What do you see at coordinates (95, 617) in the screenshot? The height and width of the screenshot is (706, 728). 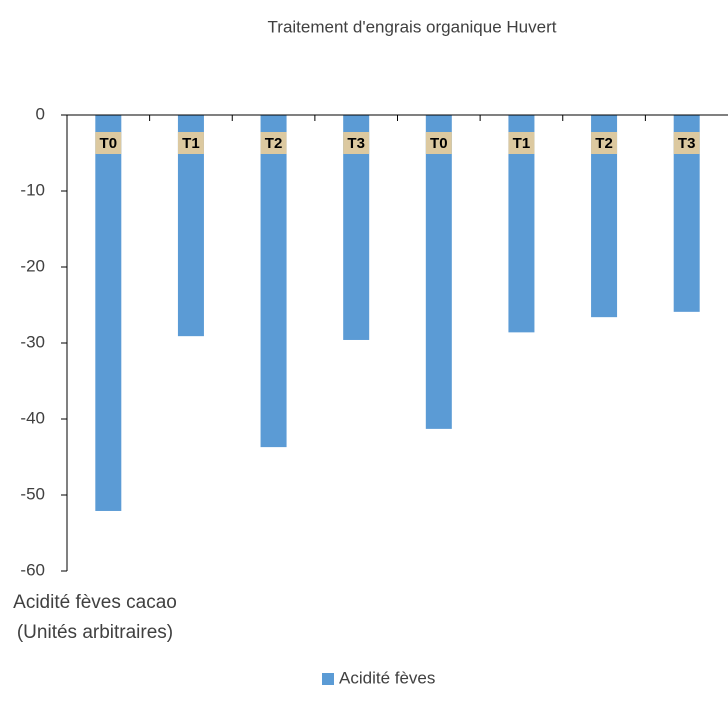 I see `y-axis-label: Acidité fèves cacao (Unités arbitraires)` at bounding box center [95, 617].